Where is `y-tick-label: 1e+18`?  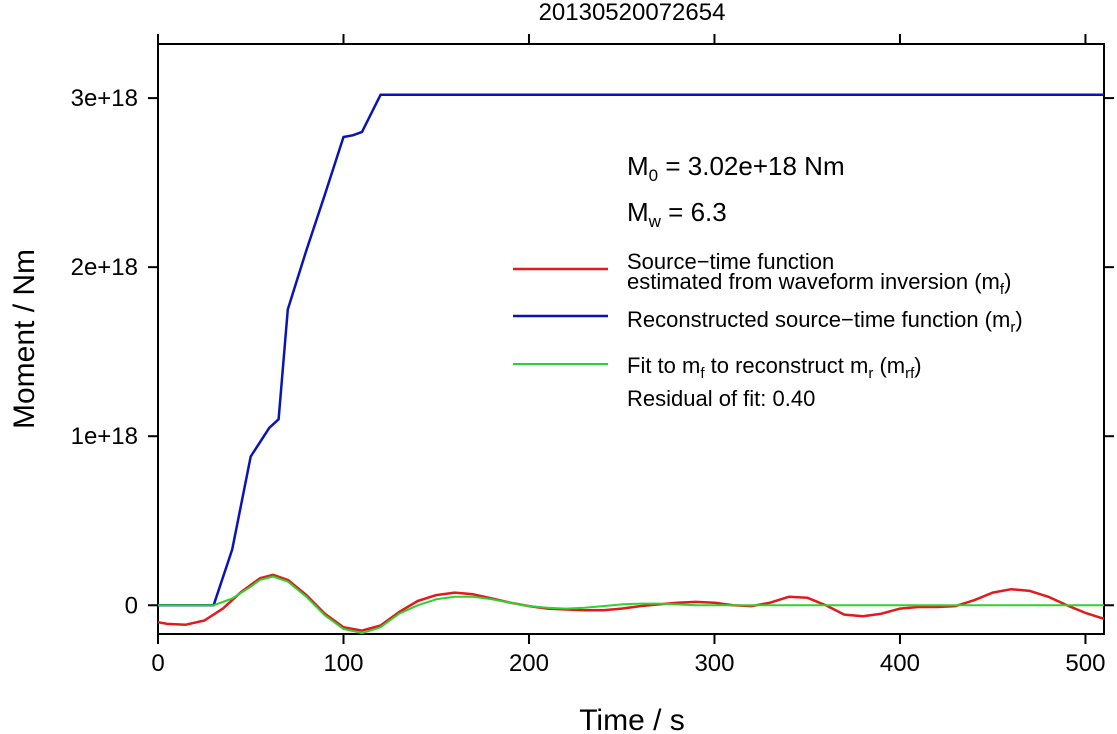
y-tick-label: 1e+18 is located at coordinates (104, 436).